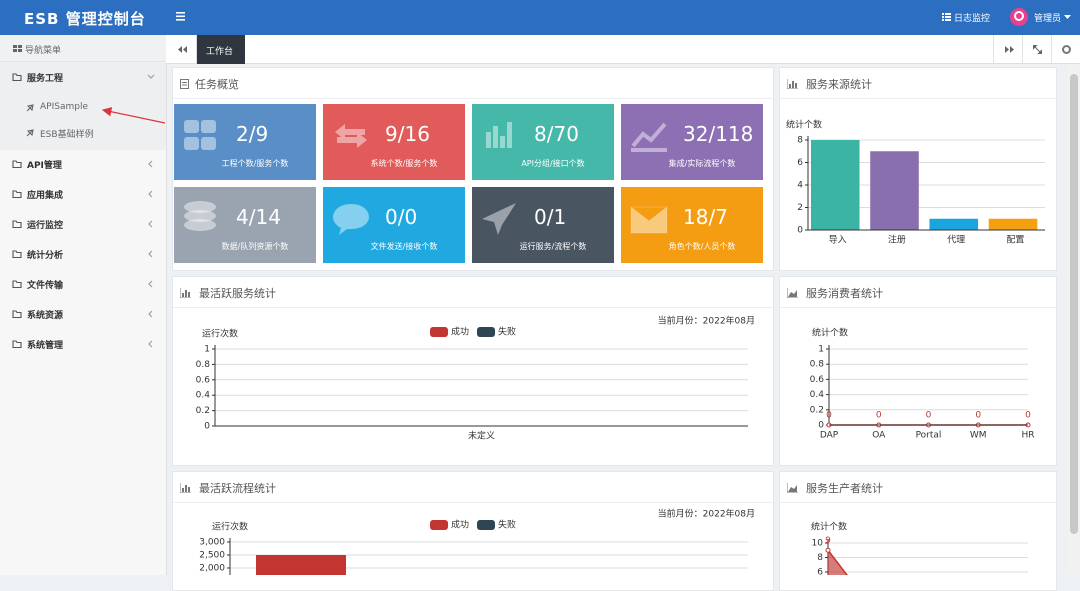 This screenshot has height=591, width=1080. What do you see at coordinates (45, 316) in the screenshot?
I see `menu-label: 系统资源` at bounding box center [45, 316].